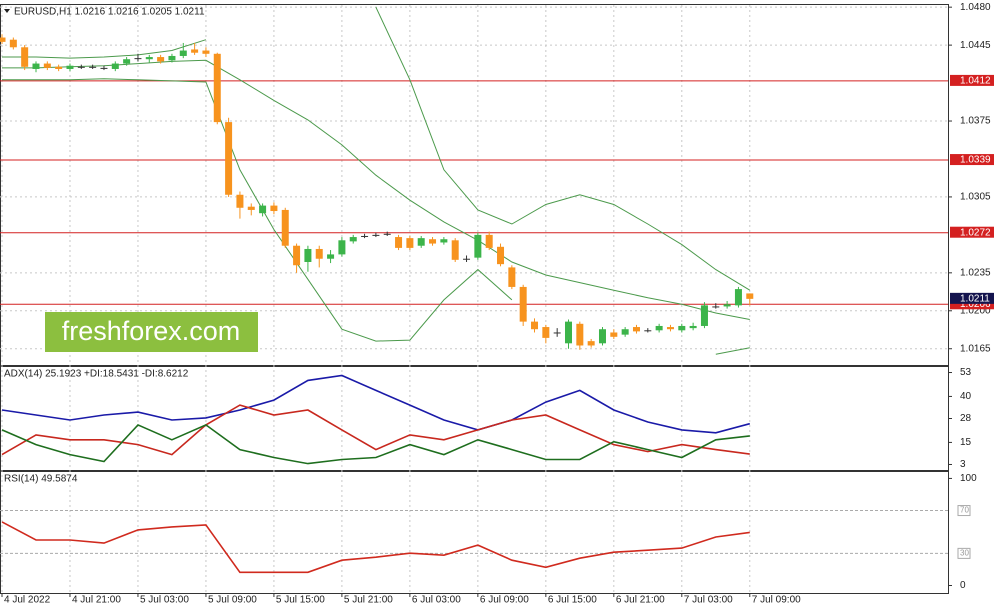 Image resolution: width=1000 pixels, height=607 pixels. I want to click on watermark: freshforex.com, so click(151, 331).